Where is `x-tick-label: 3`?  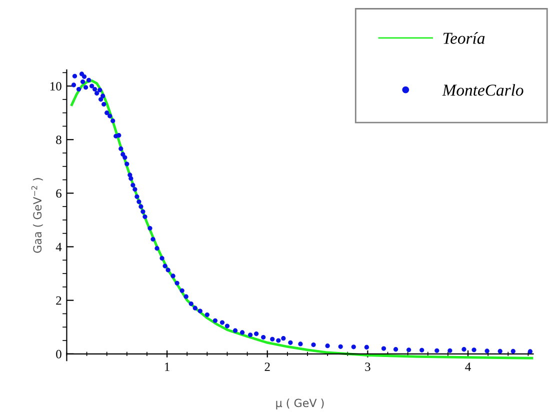
x-tick-label: 3 is located at coordinates (367, 367).